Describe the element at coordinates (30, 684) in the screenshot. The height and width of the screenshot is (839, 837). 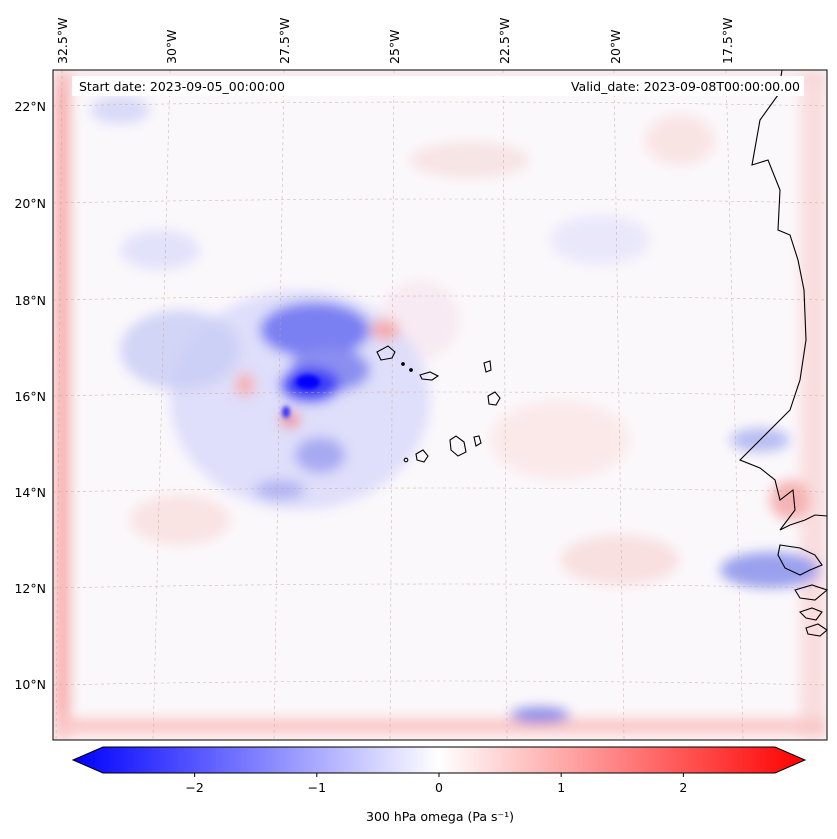
I see `lat-label: 10°N` at that location.